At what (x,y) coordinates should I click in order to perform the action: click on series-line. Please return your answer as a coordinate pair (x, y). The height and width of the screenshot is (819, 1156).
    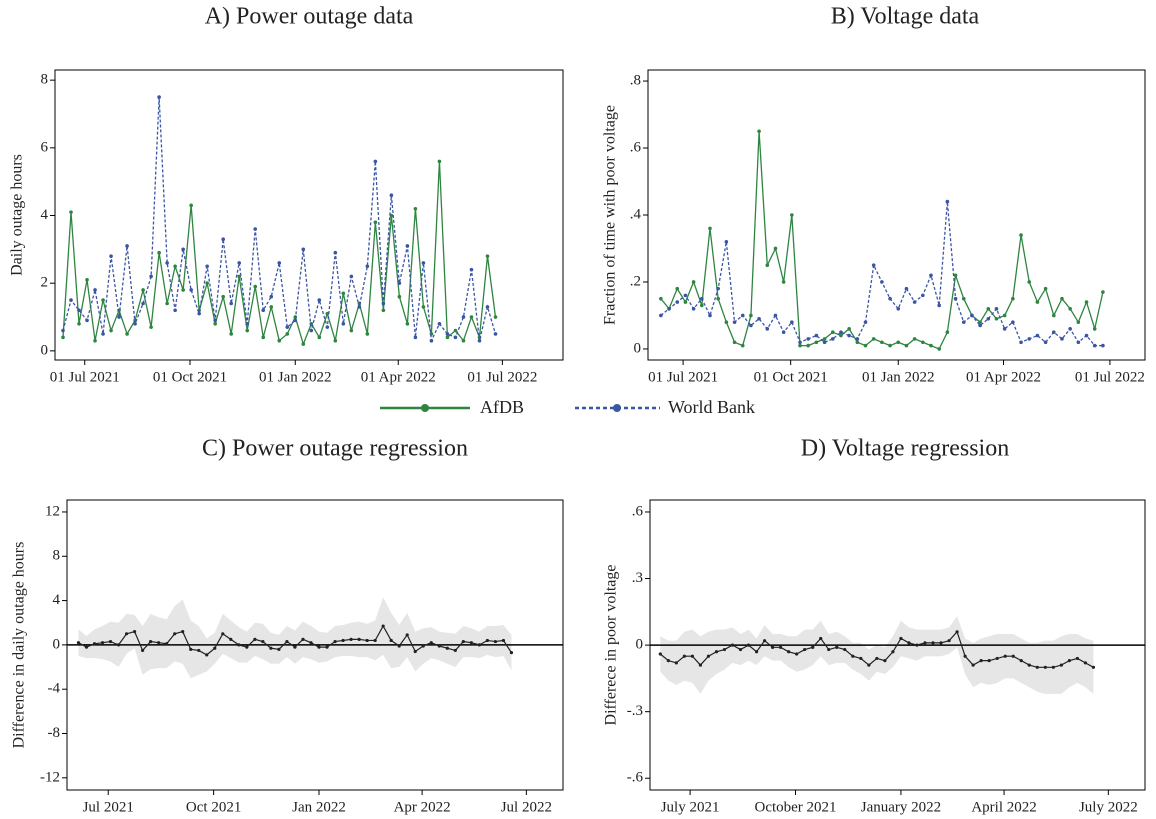
    Looking at the image, I should click on (882, 240).